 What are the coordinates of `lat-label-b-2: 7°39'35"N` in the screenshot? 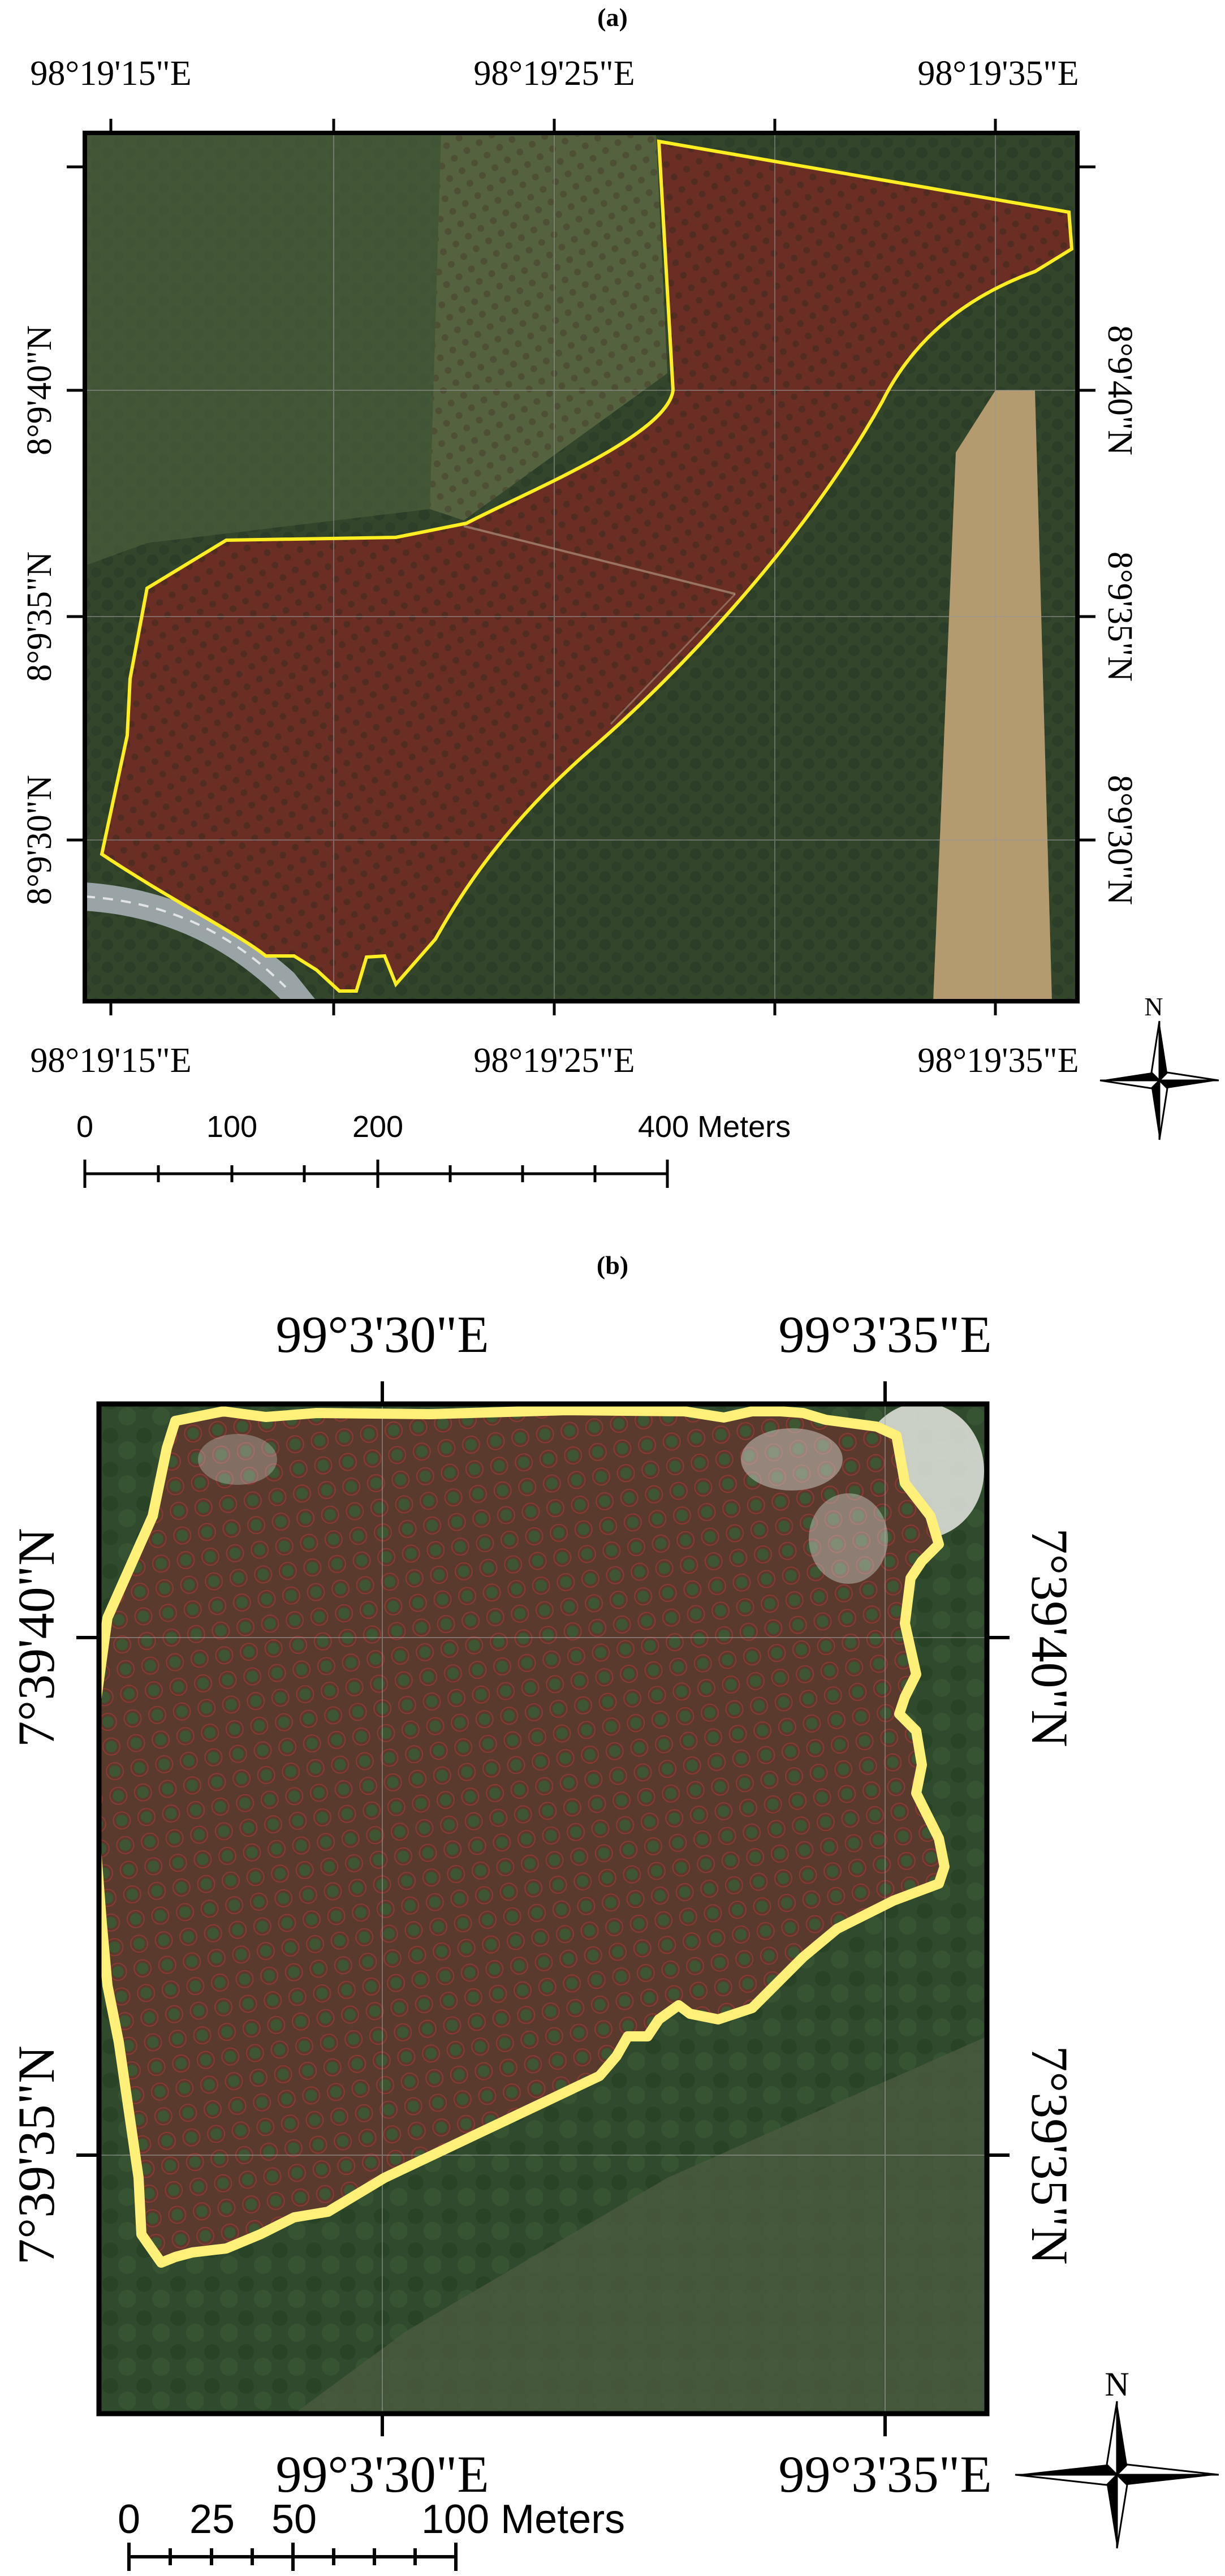 It's located at (36, 2154).